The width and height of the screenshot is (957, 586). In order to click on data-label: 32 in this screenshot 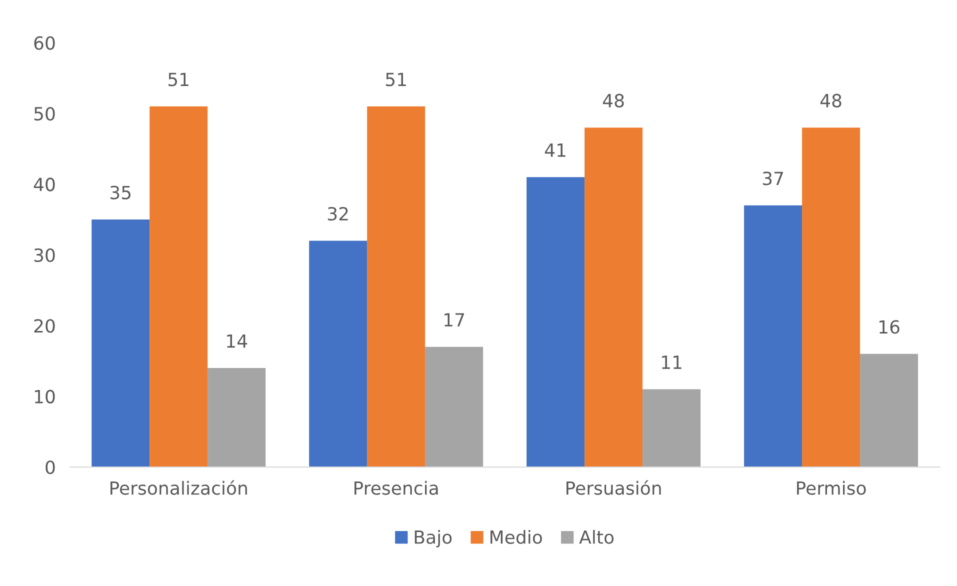, I will do `click(338, 213)`.